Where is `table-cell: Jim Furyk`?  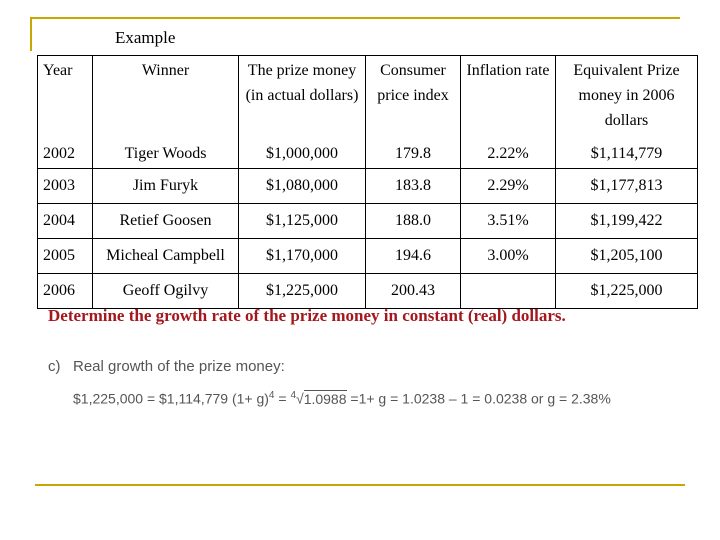
table-cell: Jim Furyk is located at coordinates (165, 185).